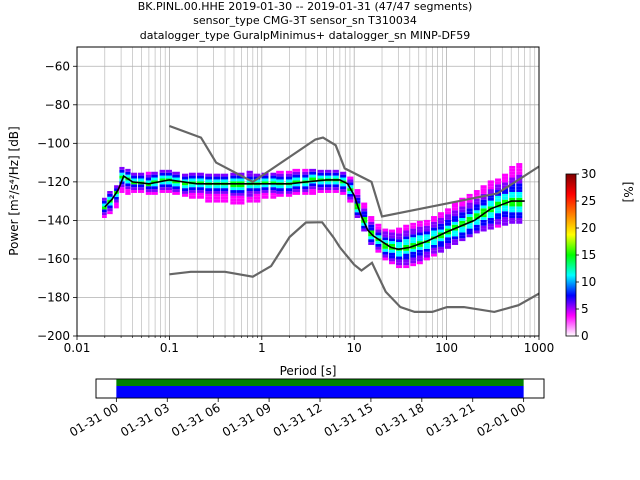 The height and width of the screenshot is (480, 640). What do you see at coordinates (349, 419) in the screenshot?
I see `timeline-tick-label: 01-31 15` at bounding box center [349, 419].